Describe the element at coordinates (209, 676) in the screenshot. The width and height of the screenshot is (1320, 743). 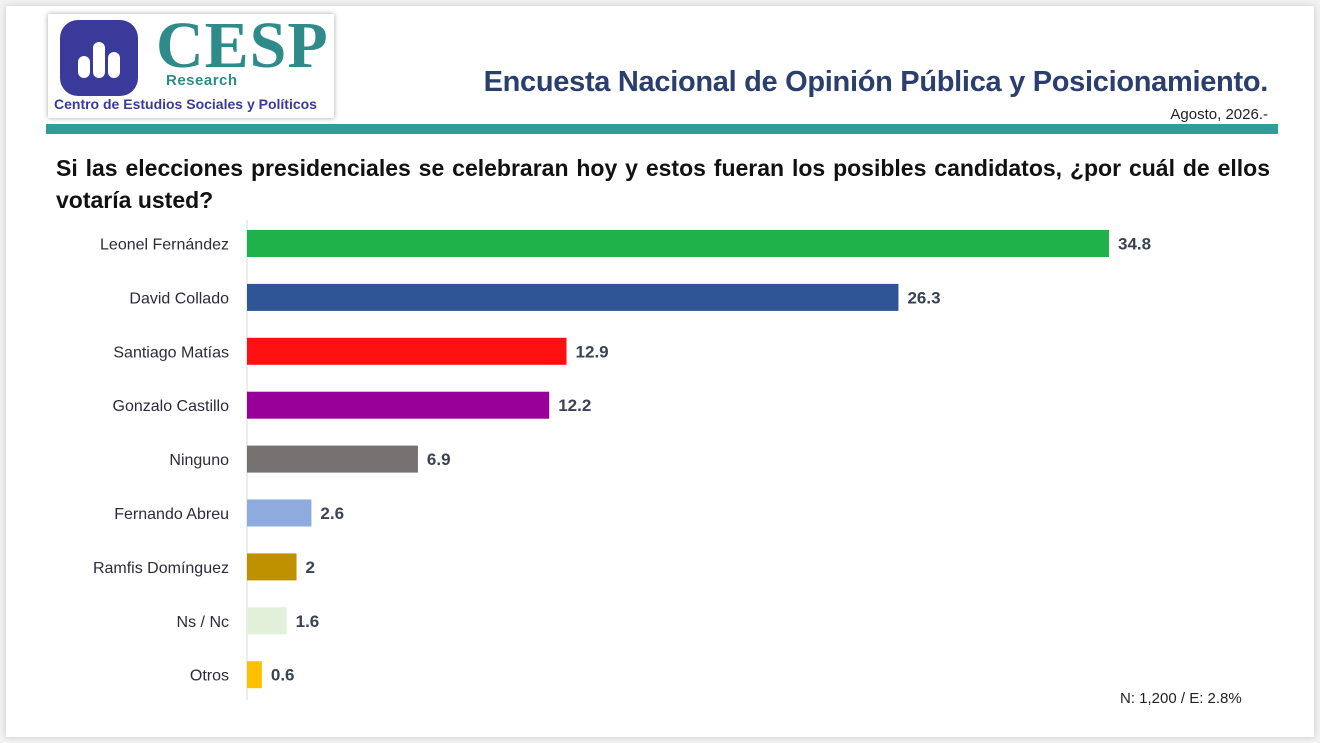
I see `category-label: Otros` at that location.